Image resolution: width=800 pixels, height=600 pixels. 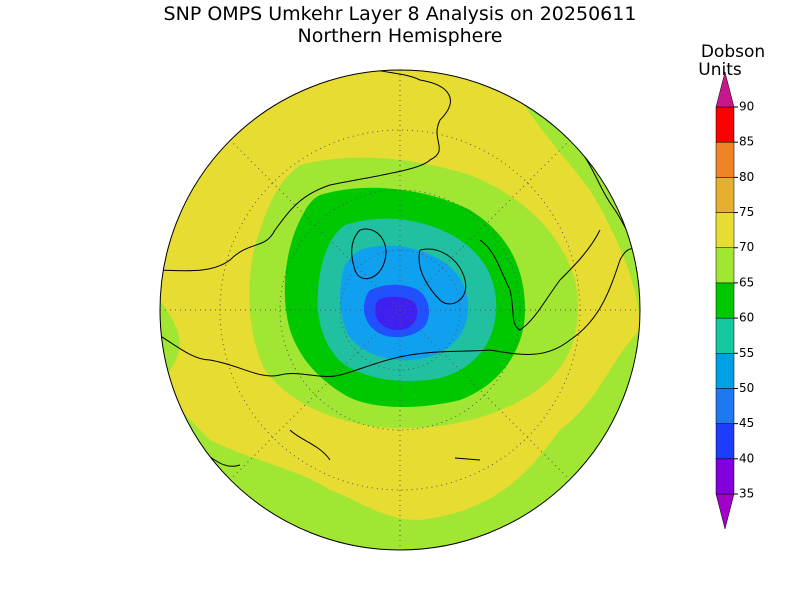 I want to click on colorbar-tick-label: 75, so click(x=746, y=212).